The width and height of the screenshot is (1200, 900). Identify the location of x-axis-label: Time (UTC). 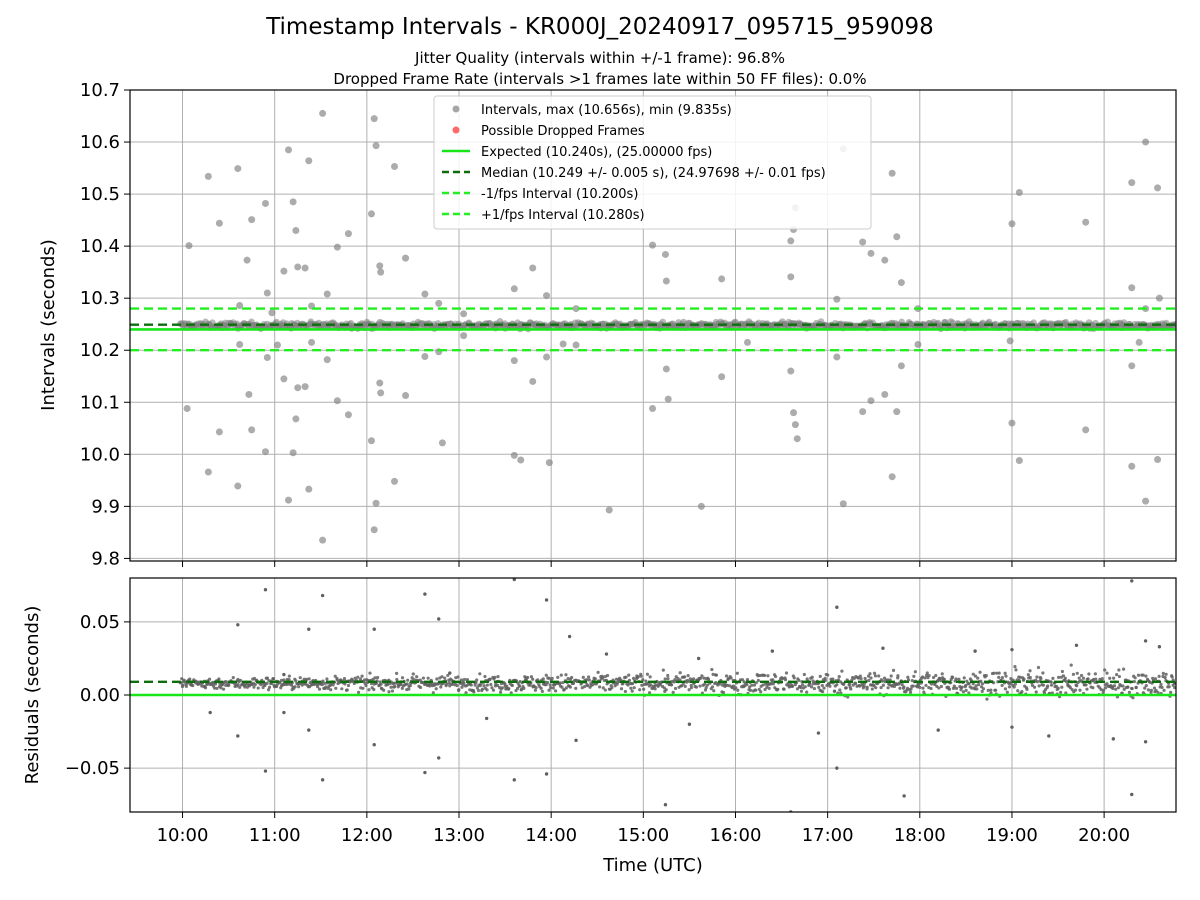
(652, 865).